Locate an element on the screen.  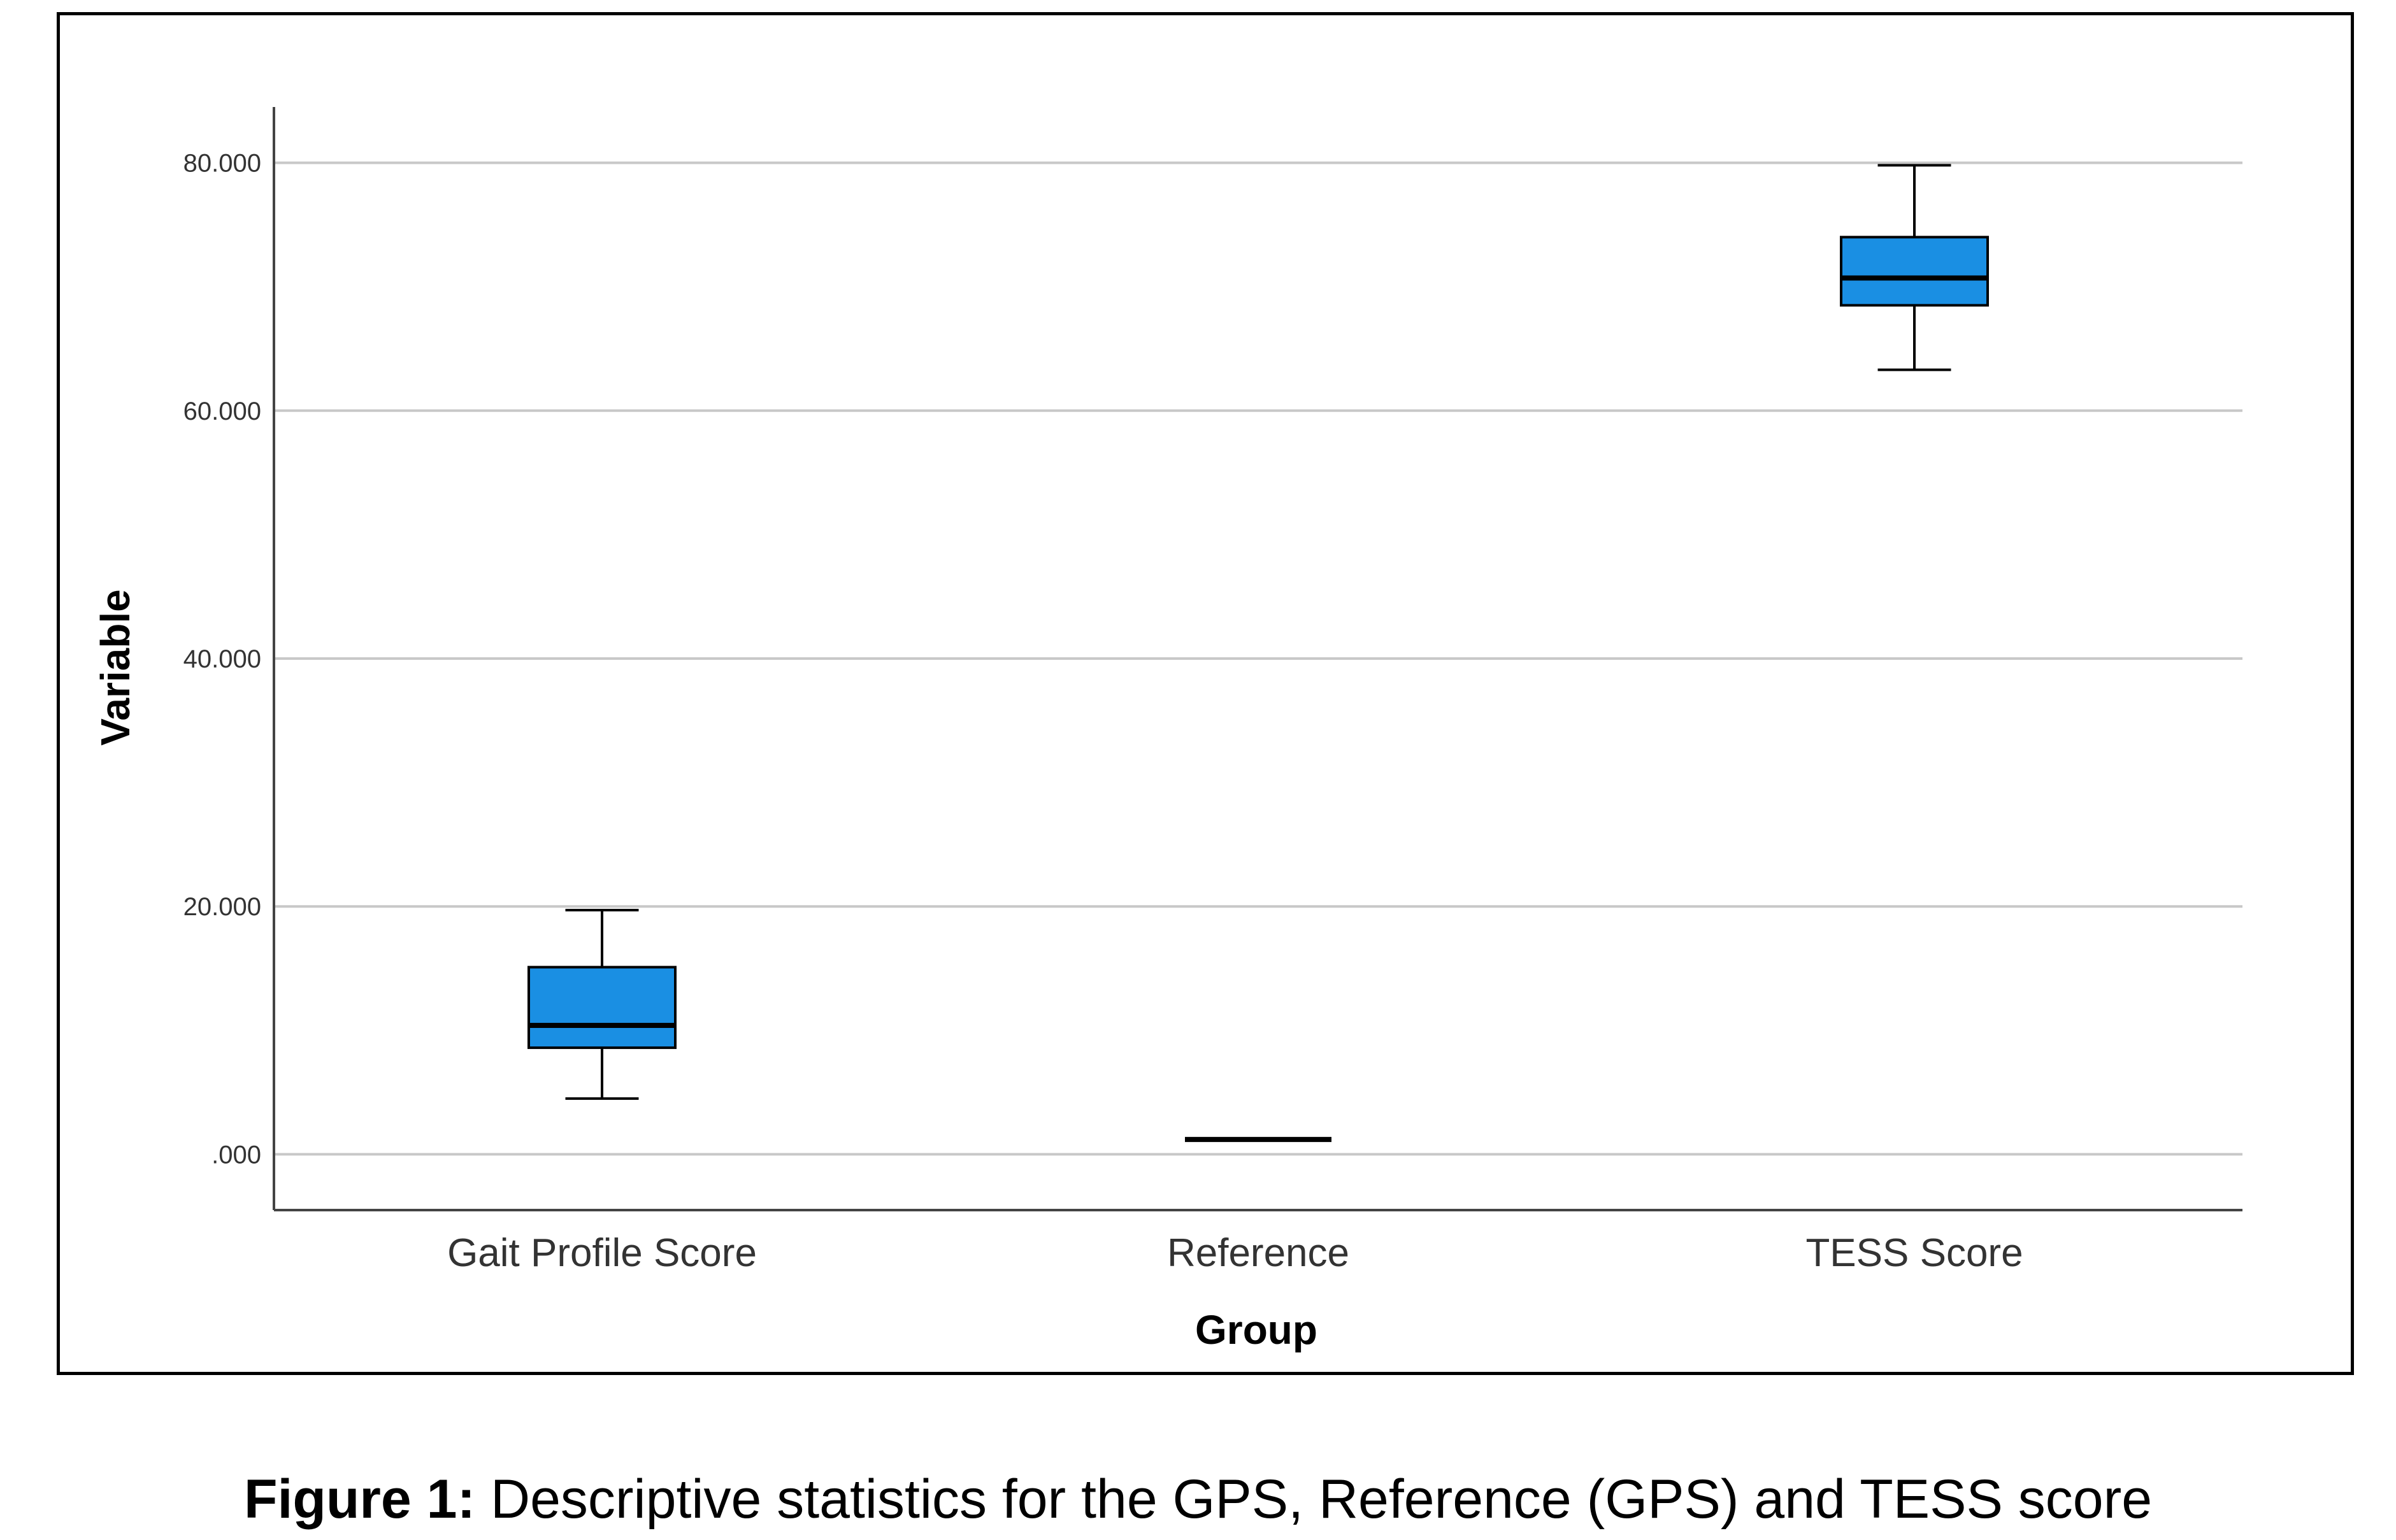
y-tick-label-1: 20.000 is located at coordinates (222, 907).